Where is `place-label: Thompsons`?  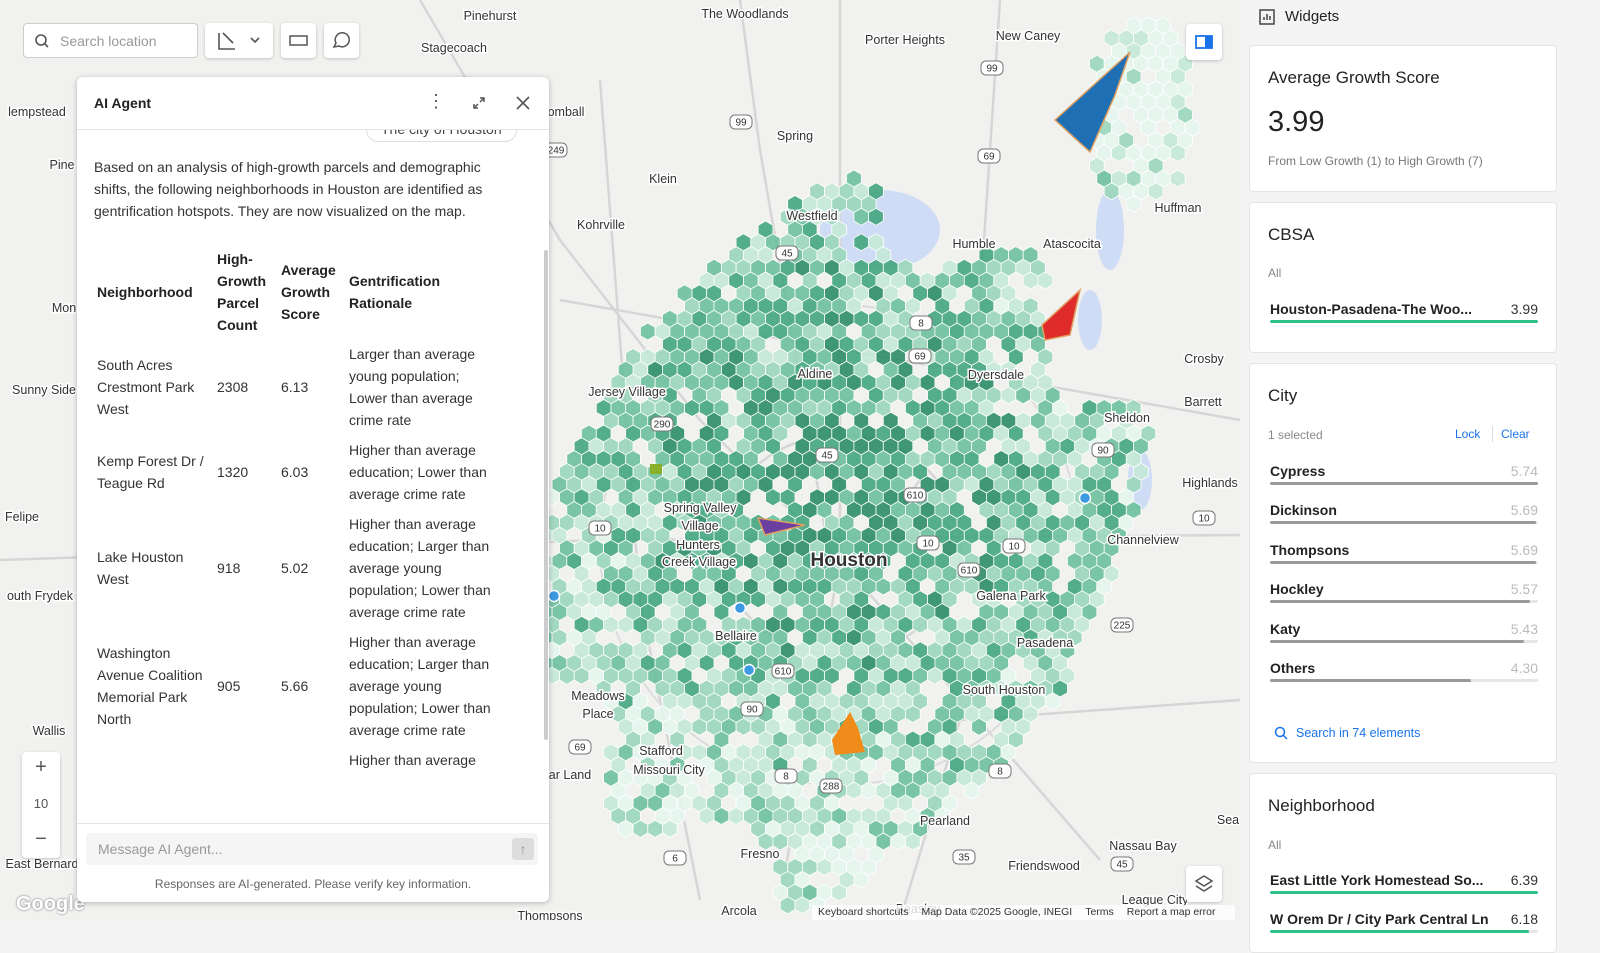 place-label: Thompsons is located at coordinates (549, 914).